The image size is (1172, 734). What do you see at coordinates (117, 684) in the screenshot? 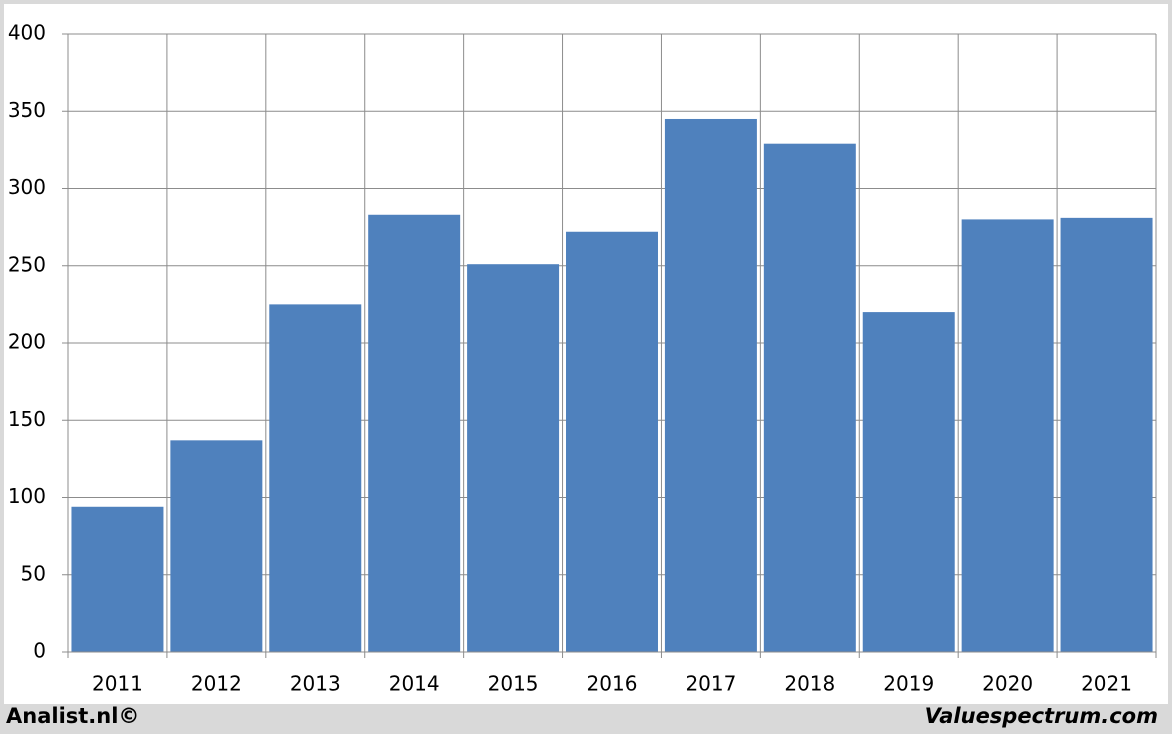
I see `x-tick-label: 2011` at bounding box center [117, 684].